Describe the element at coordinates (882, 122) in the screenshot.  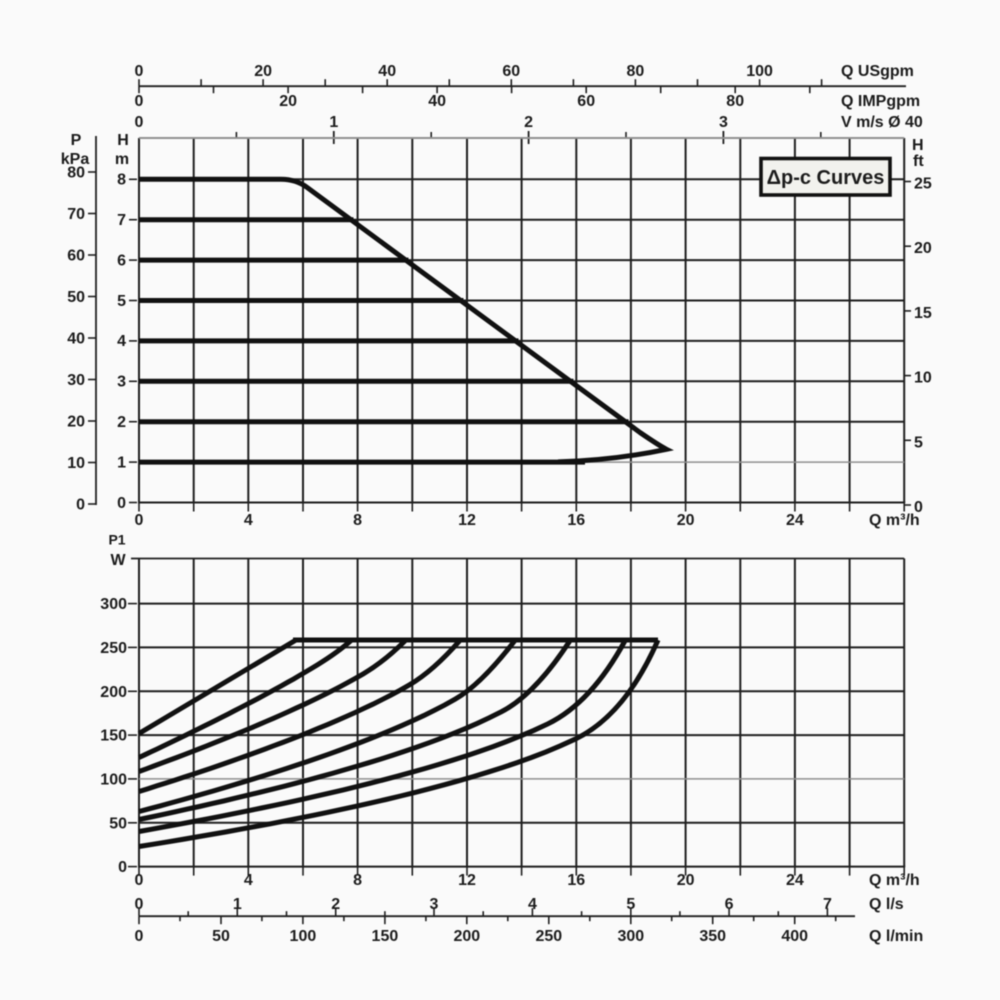
I see `svg-text: V m/s Ø 40` at that location.